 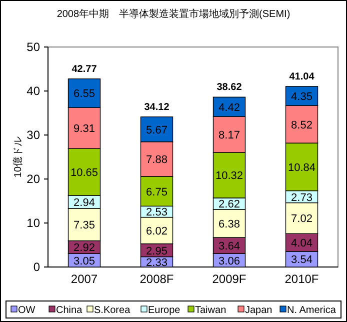 What do you see at coordinates (173, 14) in the screenshot?
I see `chart-title: 2008年中期 半導体製造装置市場地域別予測(SEMI)` at bounding box center [173, 14].